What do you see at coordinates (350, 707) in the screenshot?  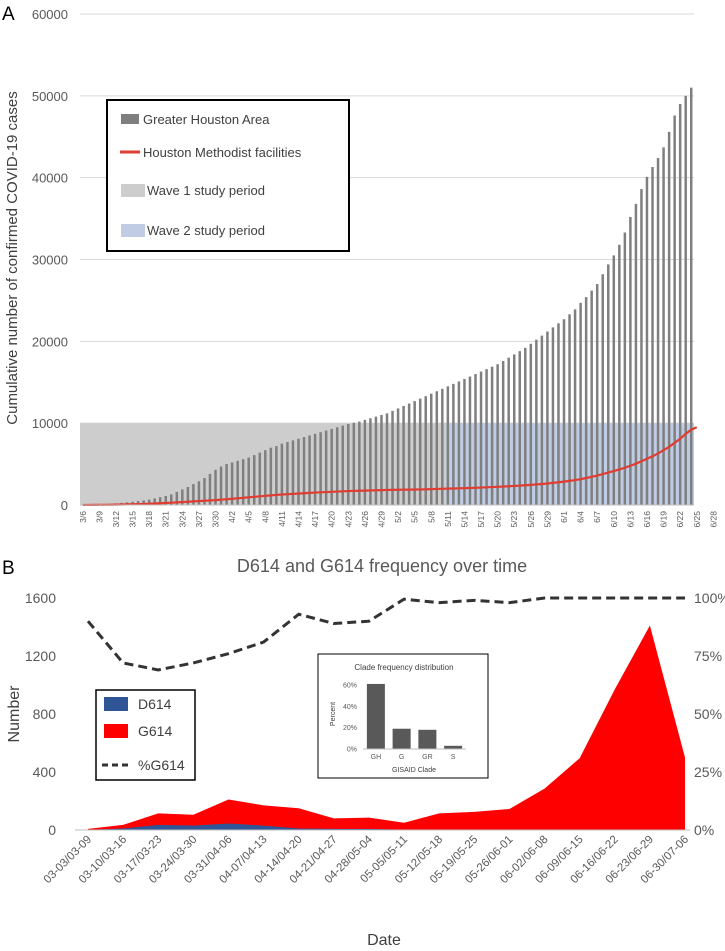 I see `inset-y-tick-label: 40%` at bounding box center [350, 707].